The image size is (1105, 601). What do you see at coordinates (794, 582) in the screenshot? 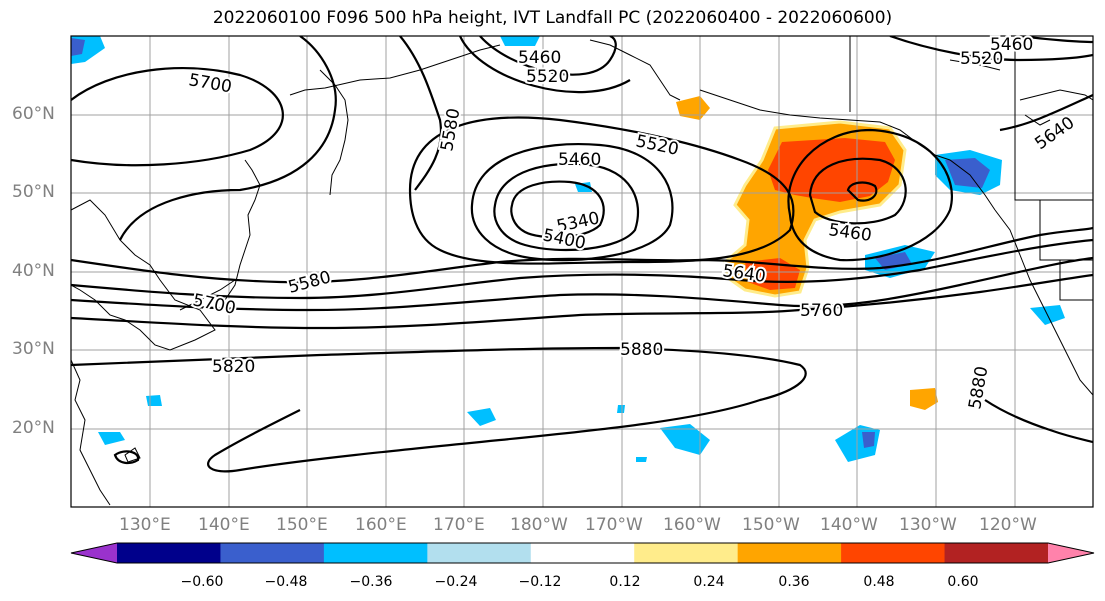
I see `colorbar-tick-label: 0.36` at bounding box center [794, 582].